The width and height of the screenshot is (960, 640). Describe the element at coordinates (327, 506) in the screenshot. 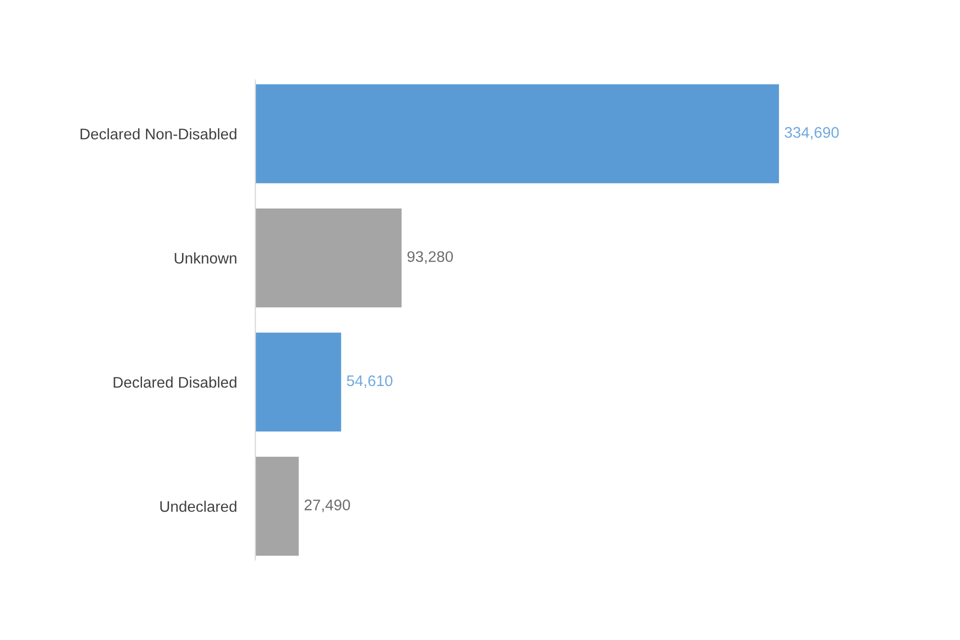

I see `data-label: 27,490` at that location.